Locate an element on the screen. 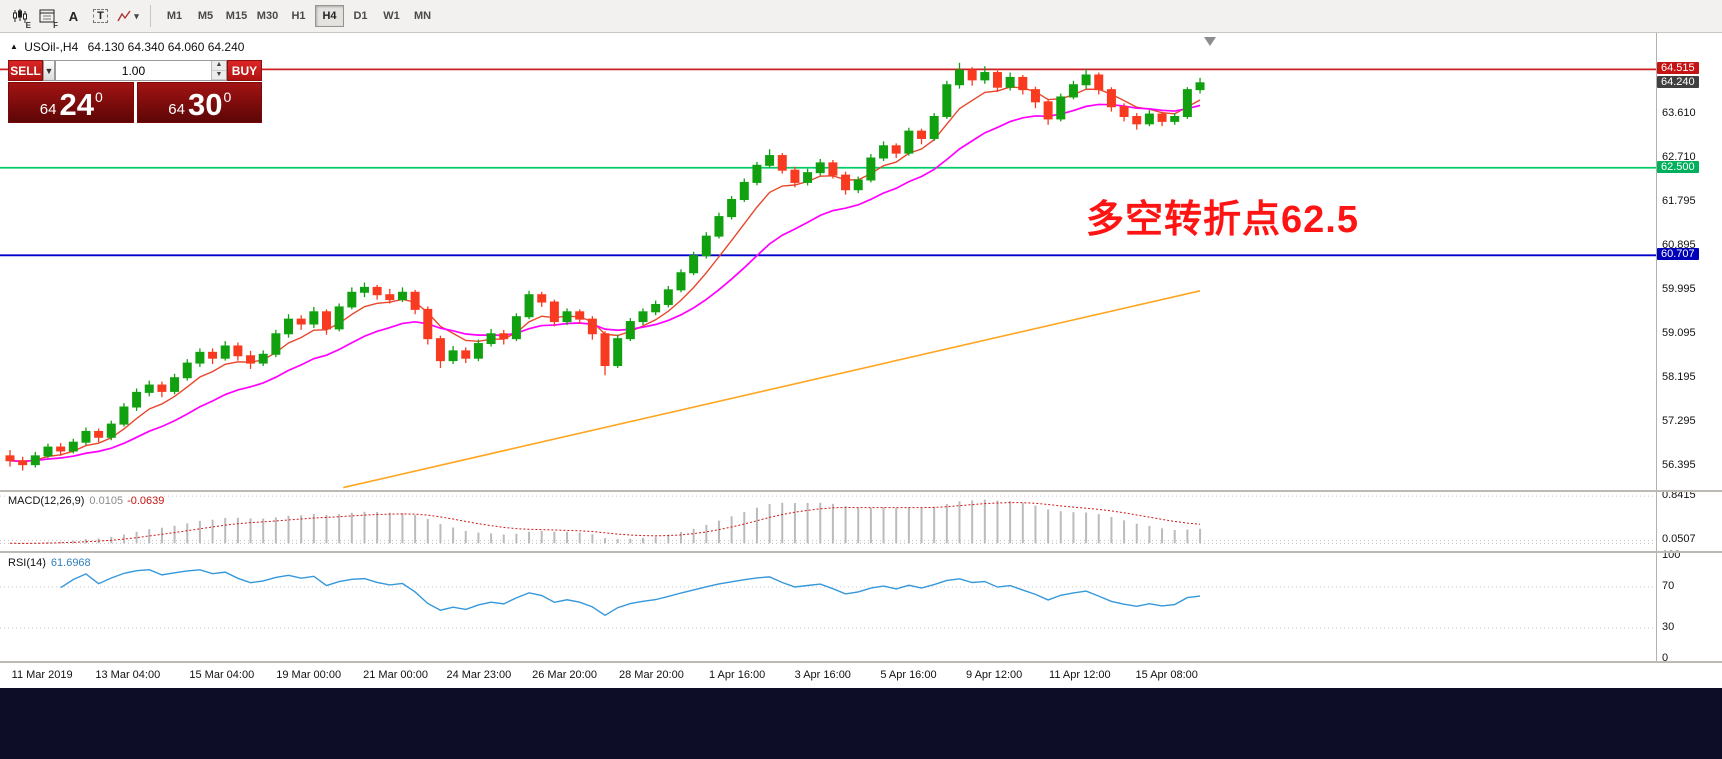  macd-pane-label: MACD(12,26,9) 0.0105 -0.0639 is located at coordinates (86, 501).